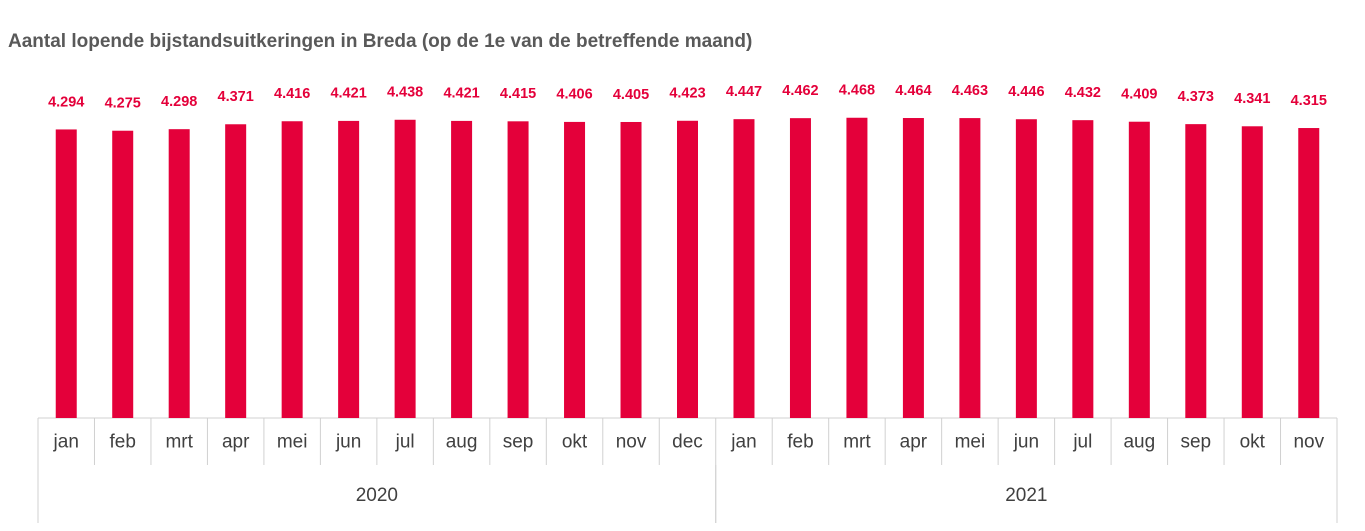 The height and width of the screenshot is (531, 1365). What do you see at coordinates (1083, 93) in the screenshot?
I see `data-label: 4.432` at bounding box center [1083, 93].